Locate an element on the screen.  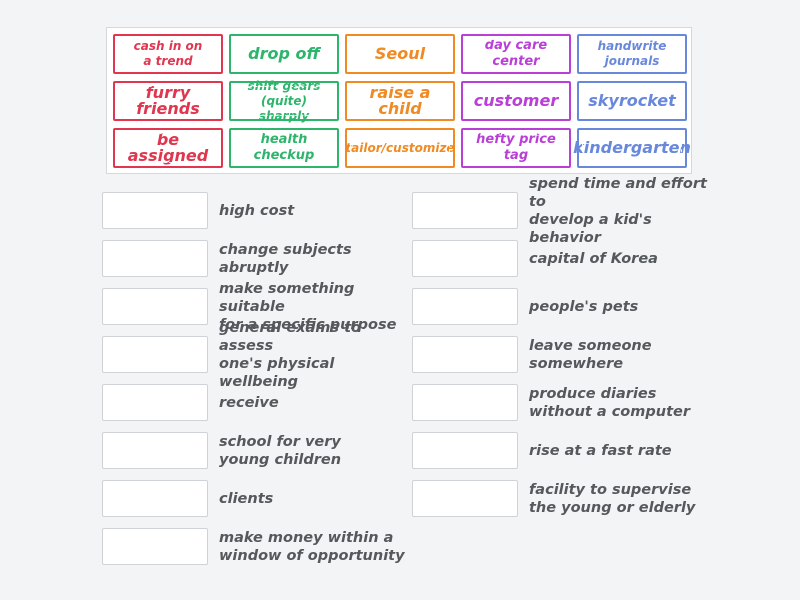
word-tile-label: kindergarten is located at coordinates (632, 147).